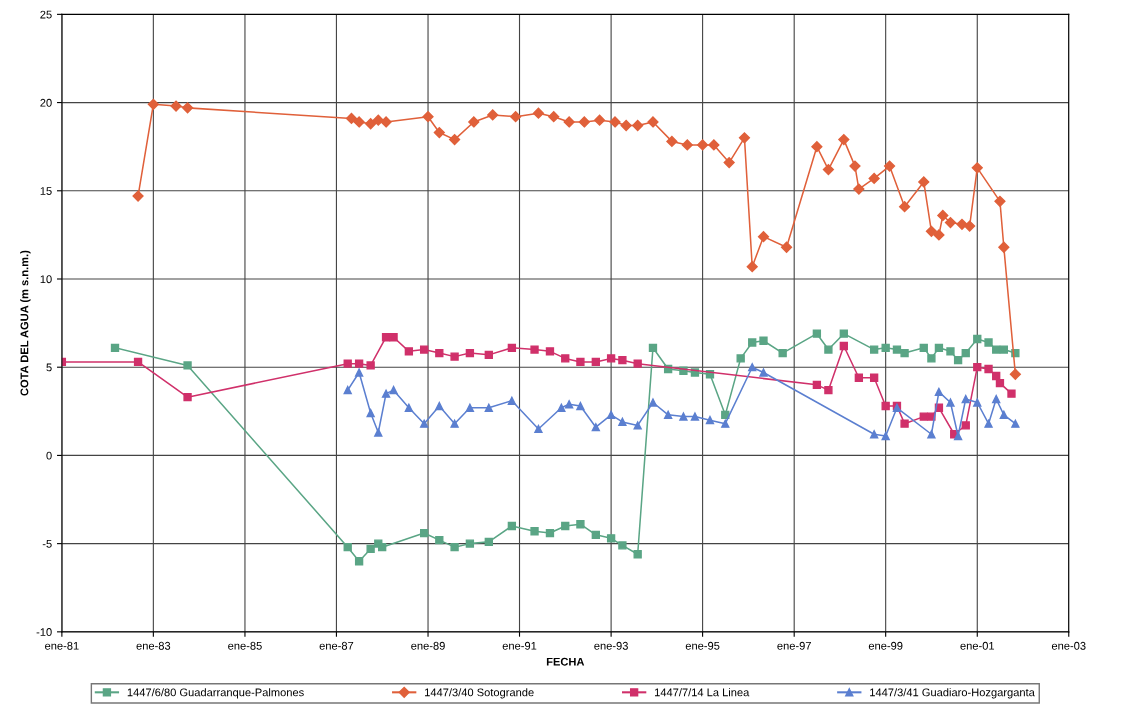 The image size is (1125, 718). Describe the element at coordinates (47, 544) in the screenshot. I see `y-tick-label: -5` at that location.